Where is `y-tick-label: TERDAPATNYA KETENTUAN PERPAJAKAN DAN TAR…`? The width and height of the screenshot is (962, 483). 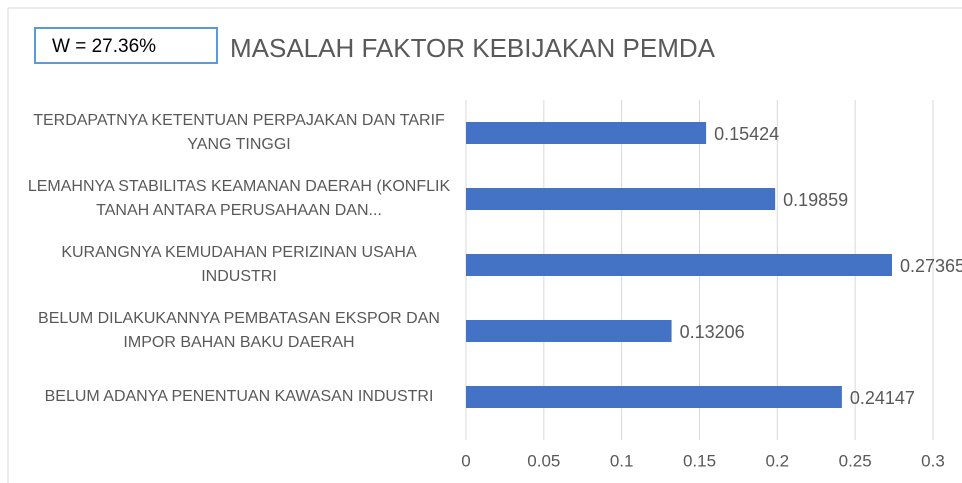
y-tick-label: TERDAPATNYA KETENTUAN PERPAJAKAN DAN TAR… is located at coordinates (239, 132).